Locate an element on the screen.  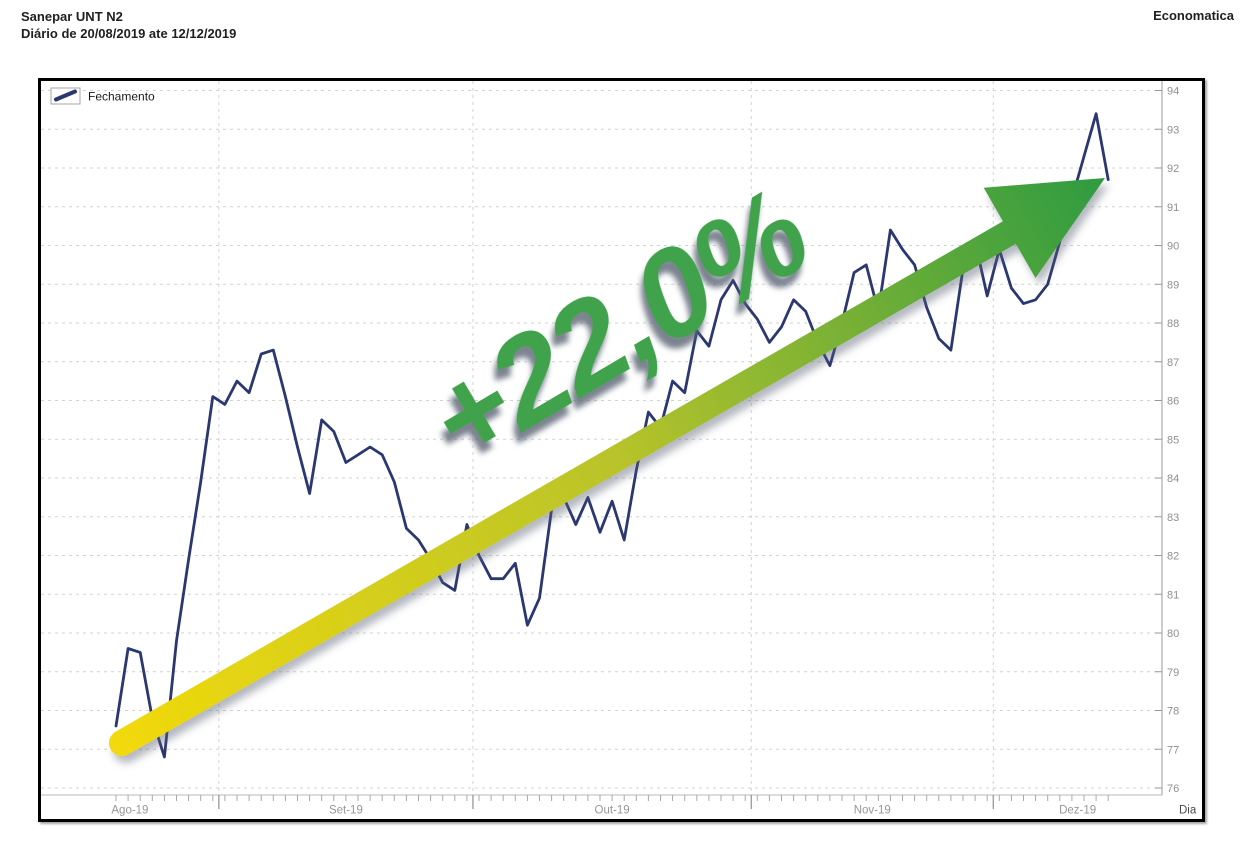
svg-text: 78 is located at coordinates (1173, 712).